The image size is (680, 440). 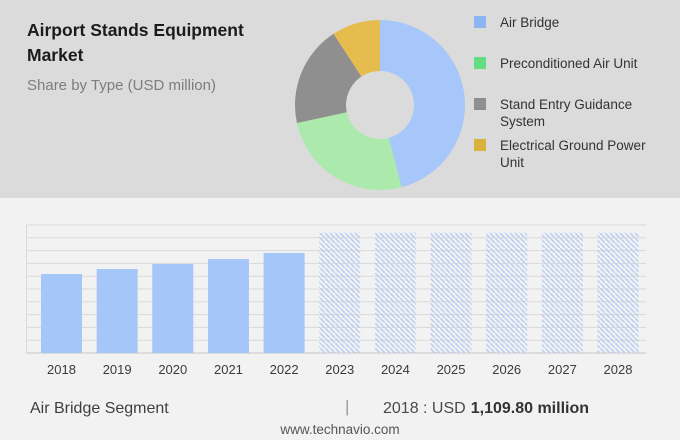 I want to click on legend-label: Stand Entry Guidance System, so click(x=566, y=113).